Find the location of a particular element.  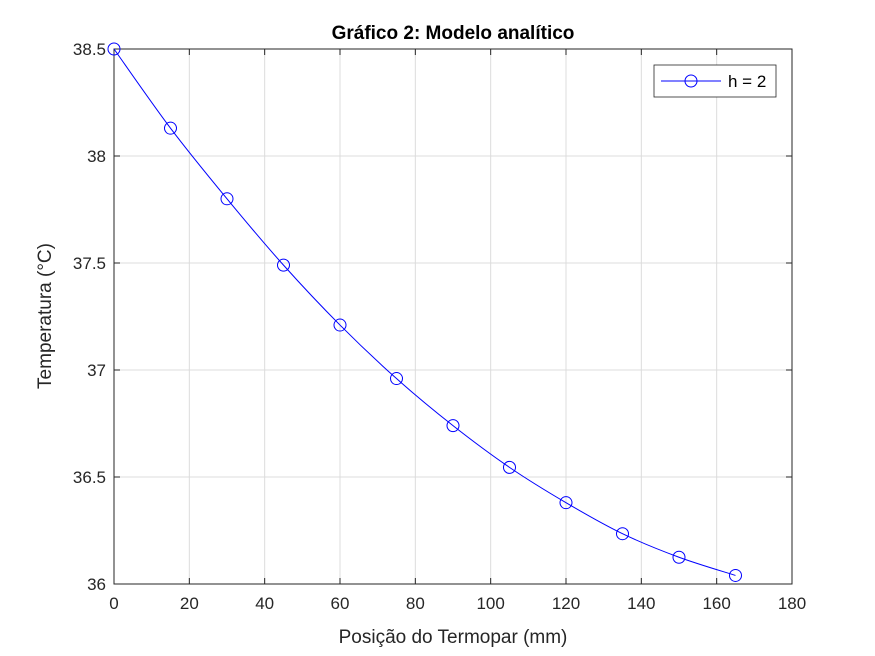

x-tick-label: 160 is located at coordinates (716, 603).